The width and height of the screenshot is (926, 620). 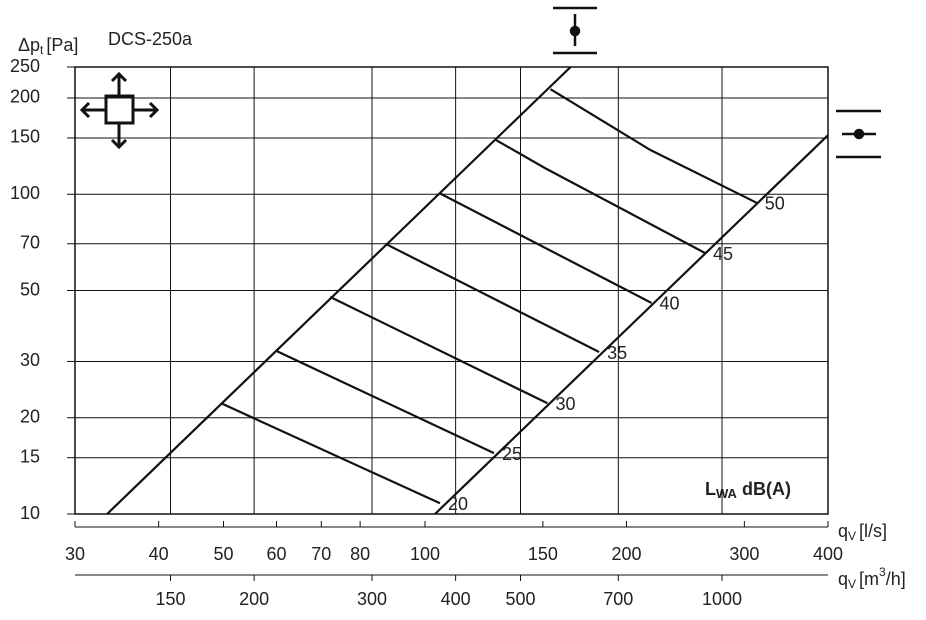 What do you see at coordinates (458, 504) in the screenshot?
I see `series-label: 20` at bounding box center [458, 504].